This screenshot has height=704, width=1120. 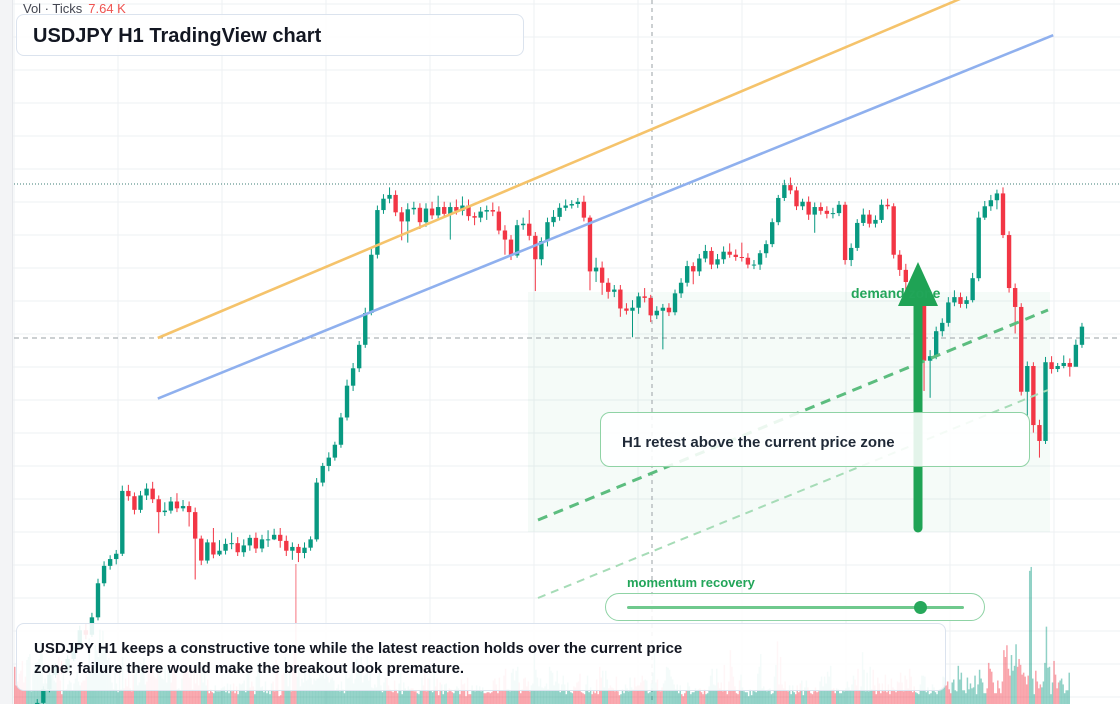 What do you see at coordinates (6, 352) in the screenshot?
I see `left-scale-strip` at bounding box center [6, 352].